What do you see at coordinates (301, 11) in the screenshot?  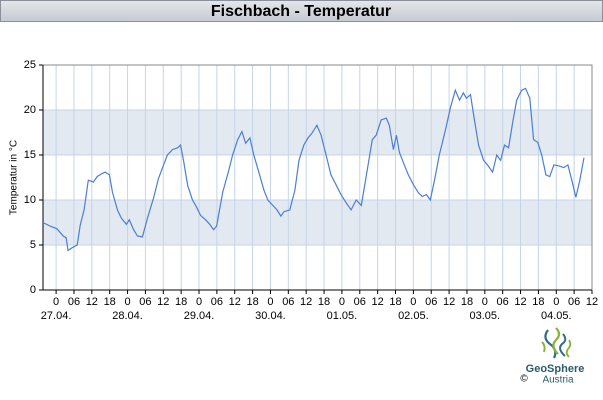 I see `chart-title: Fischbach - Temperatur` at bounding box center [301, 11].